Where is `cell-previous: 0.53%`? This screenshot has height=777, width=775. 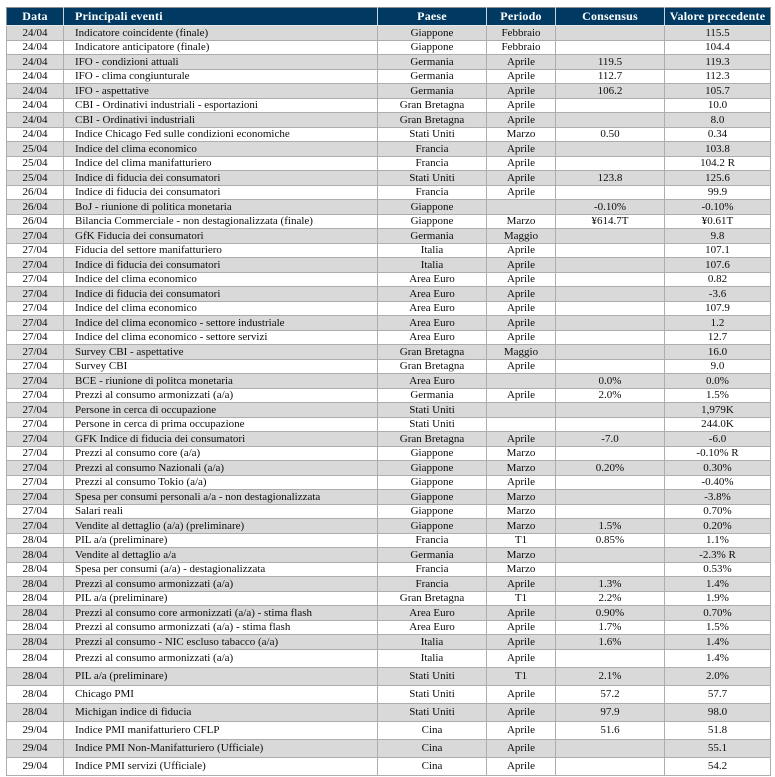
cell-previous: 0.53% is located at coordinates (717, 569).